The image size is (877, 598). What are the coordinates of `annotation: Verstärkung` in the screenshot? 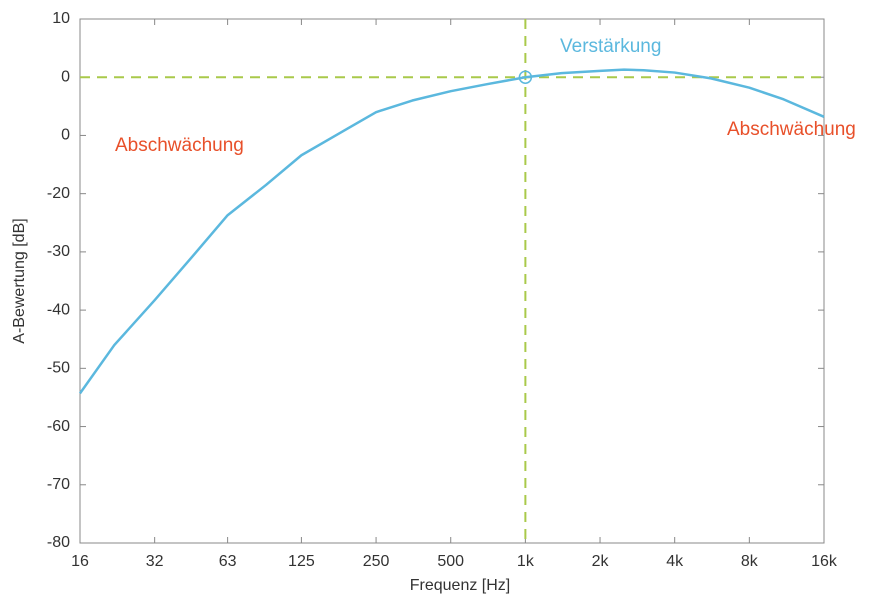 It's located at (610, 46).